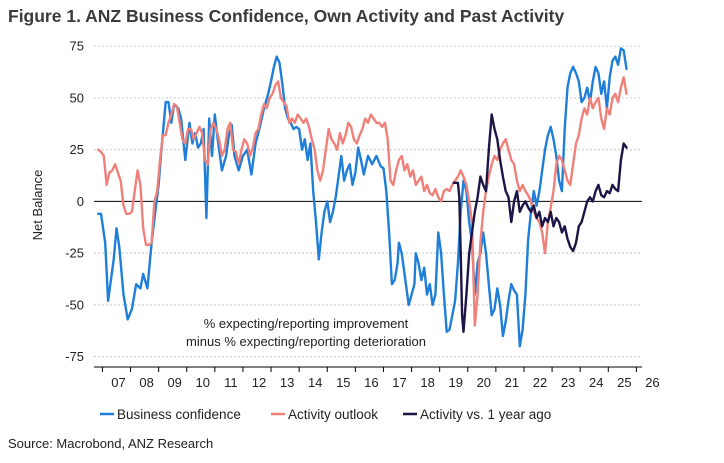 The height and width of the screenshot is (463, 724). I want to click on x-tick-label: 22, so click(540, 382).